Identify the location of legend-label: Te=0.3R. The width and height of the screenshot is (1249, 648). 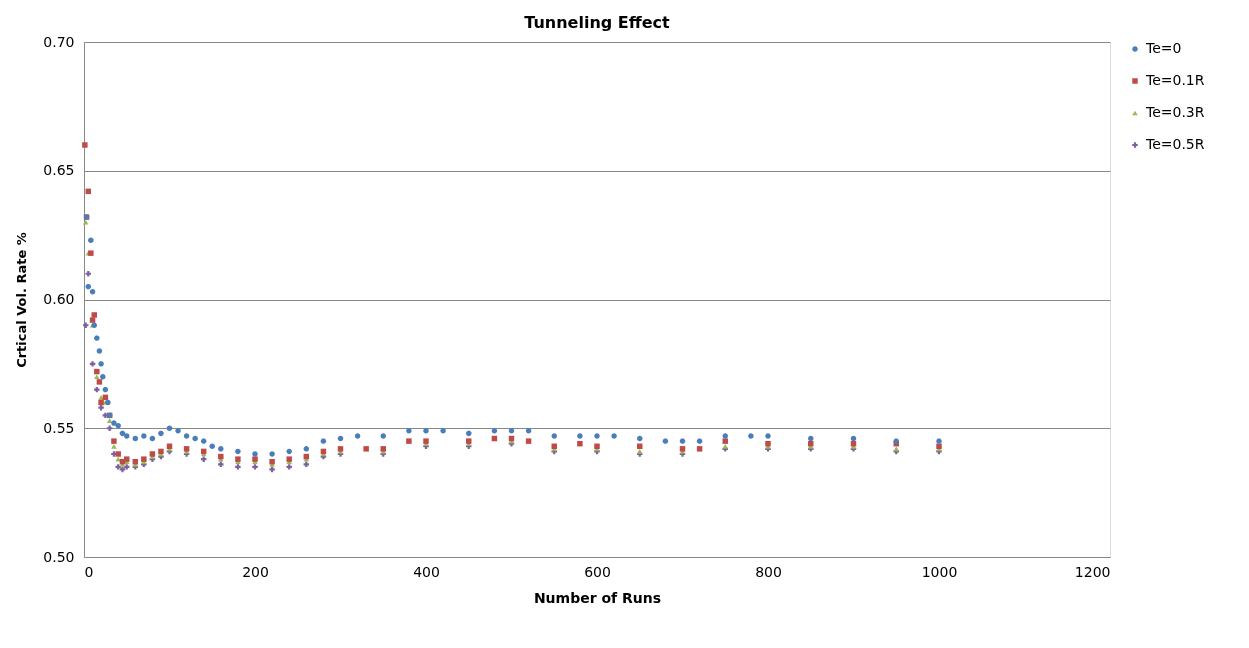
(1175, 112).